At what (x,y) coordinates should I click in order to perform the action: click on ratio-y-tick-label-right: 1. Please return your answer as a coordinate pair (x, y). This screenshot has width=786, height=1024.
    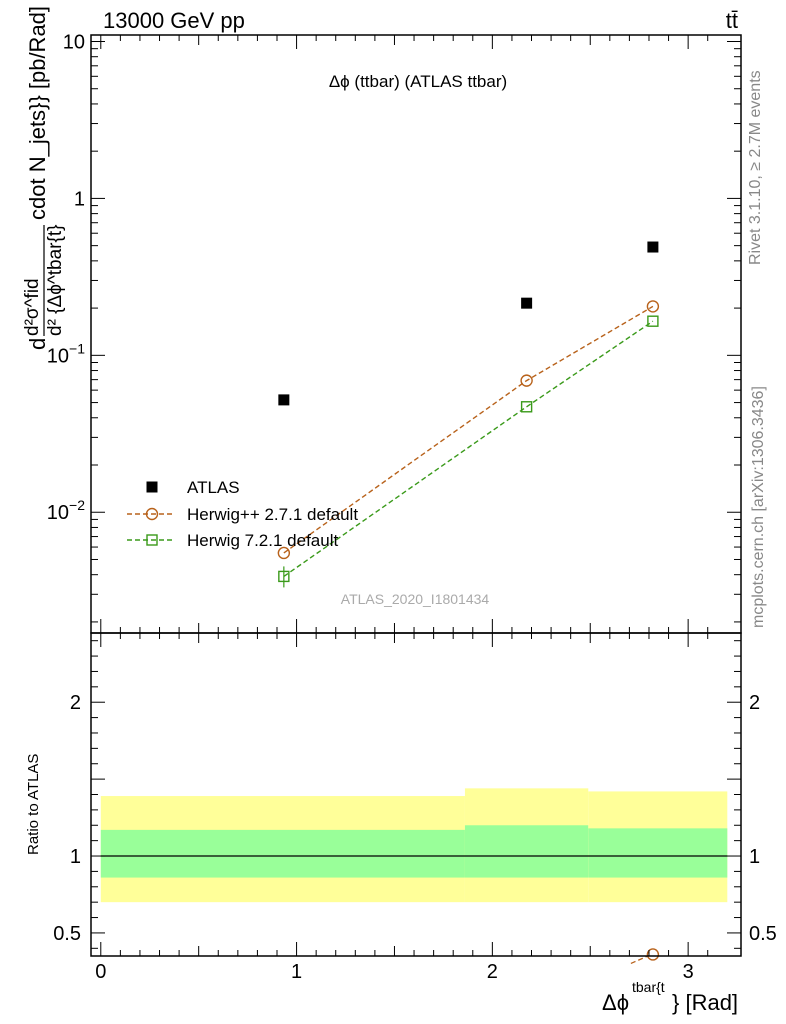
    Looking at the image, I should click on (754, 857).